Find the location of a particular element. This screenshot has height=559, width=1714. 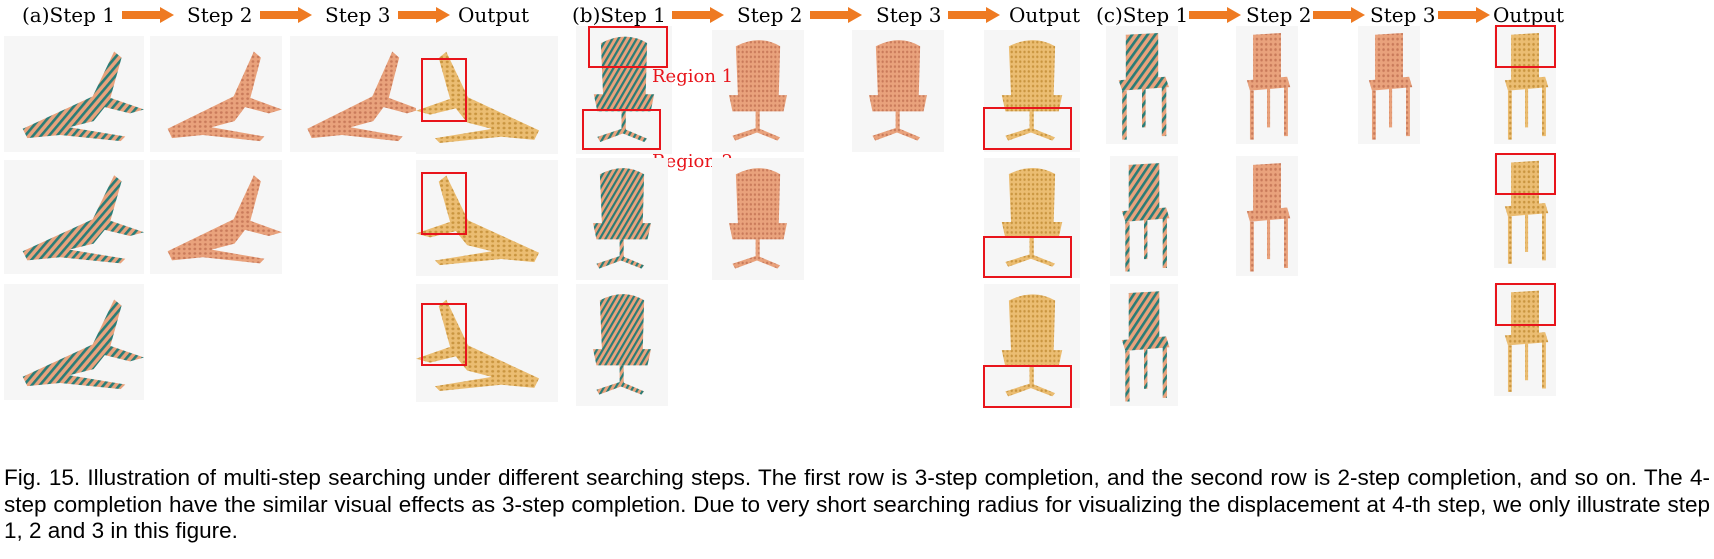

panel-c-step3-label: Step 3 is located at coordinates (1403, 15).